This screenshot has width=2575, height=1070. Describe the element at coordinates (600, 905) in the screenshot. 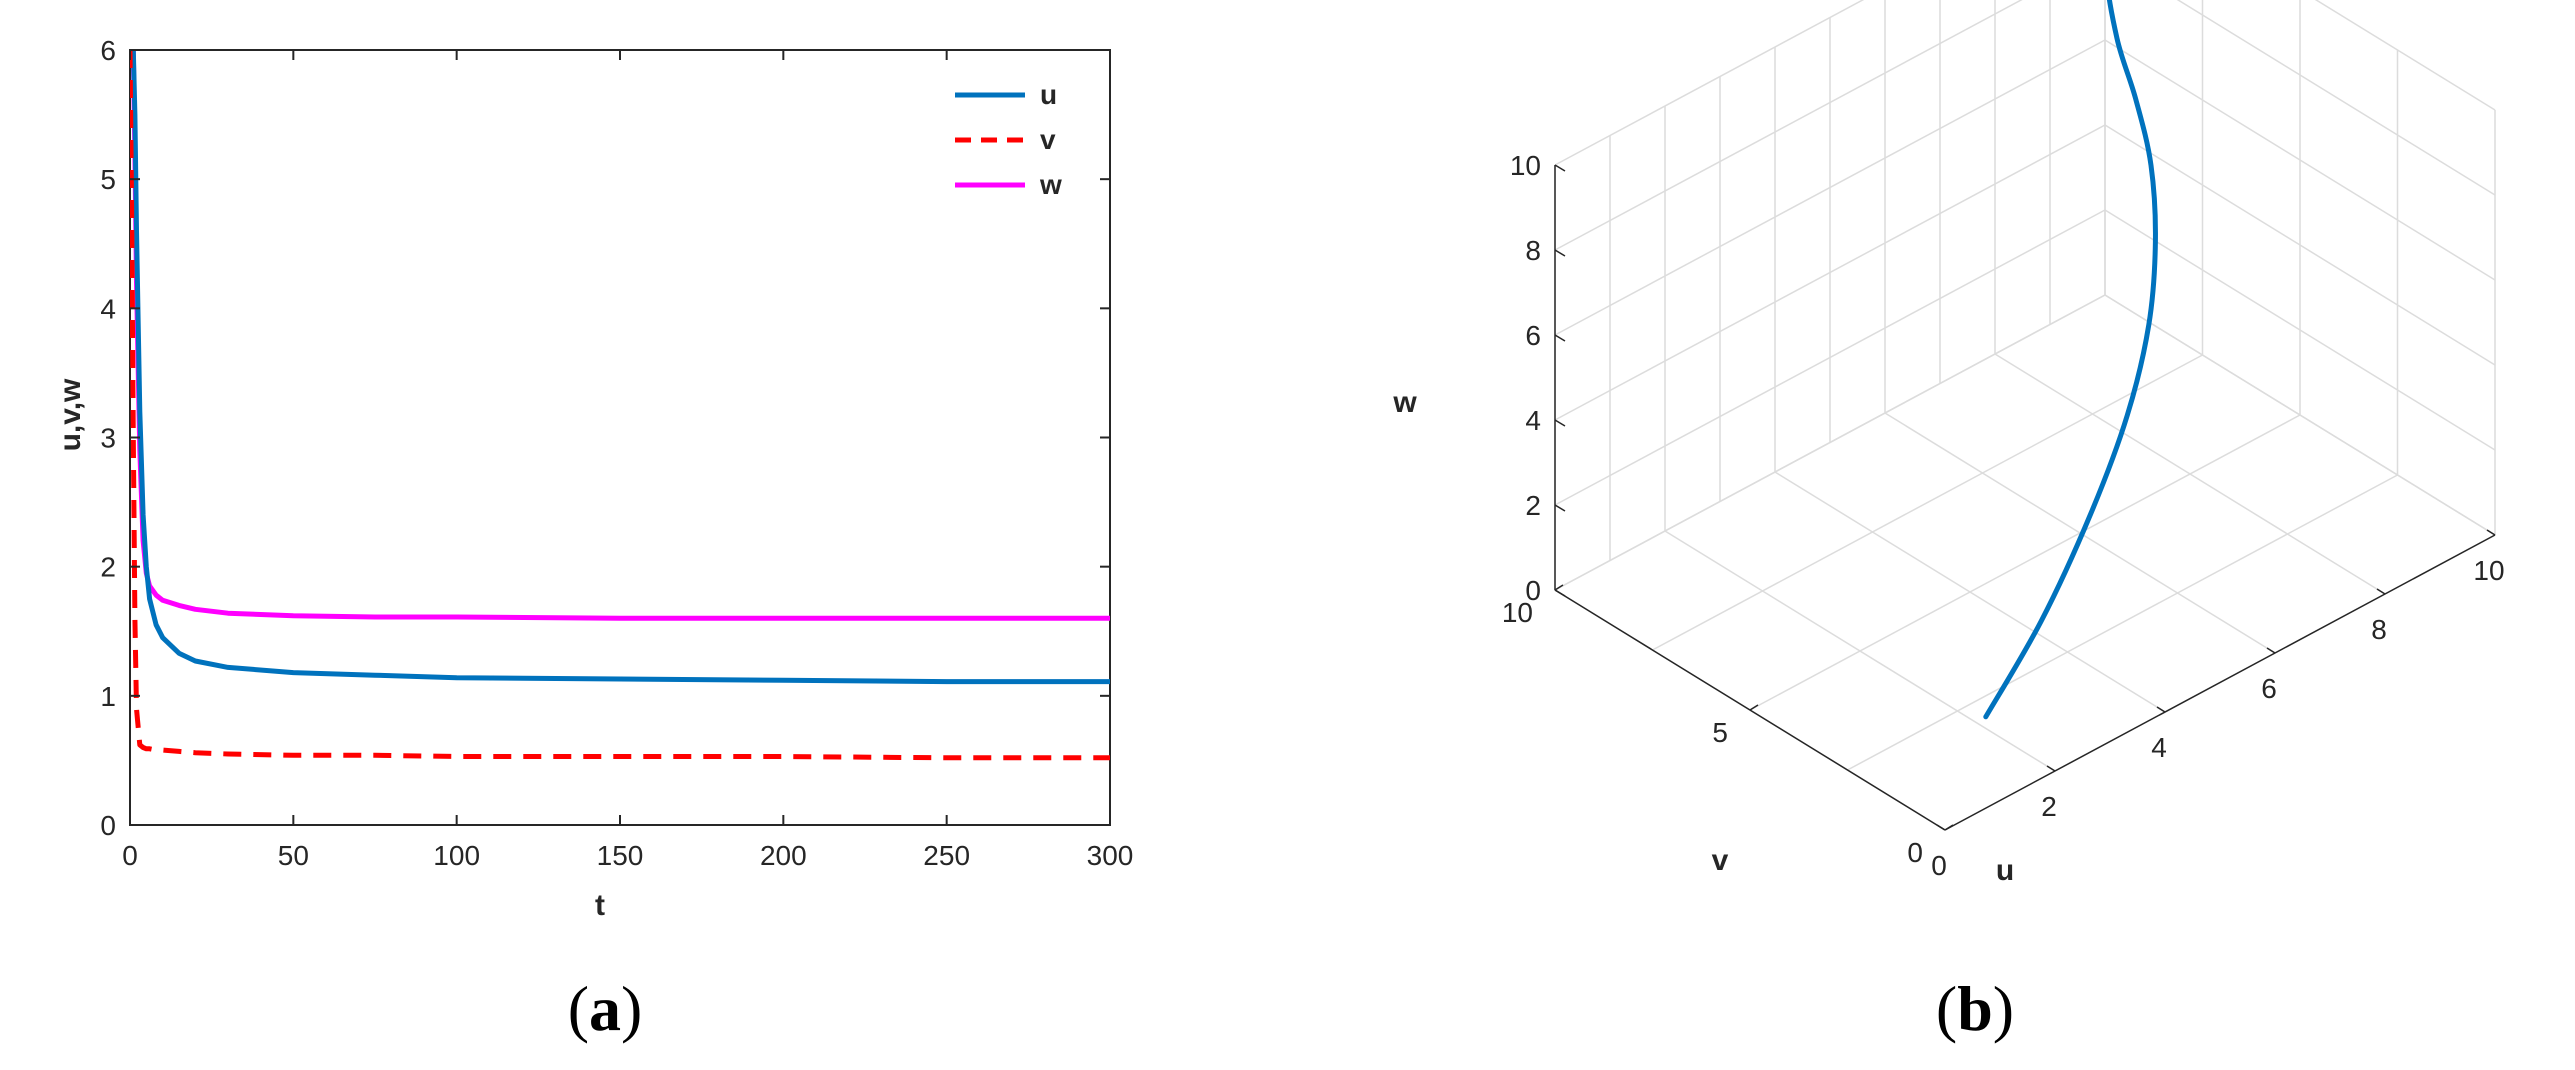

I see `x-axis-label: t` at that location.